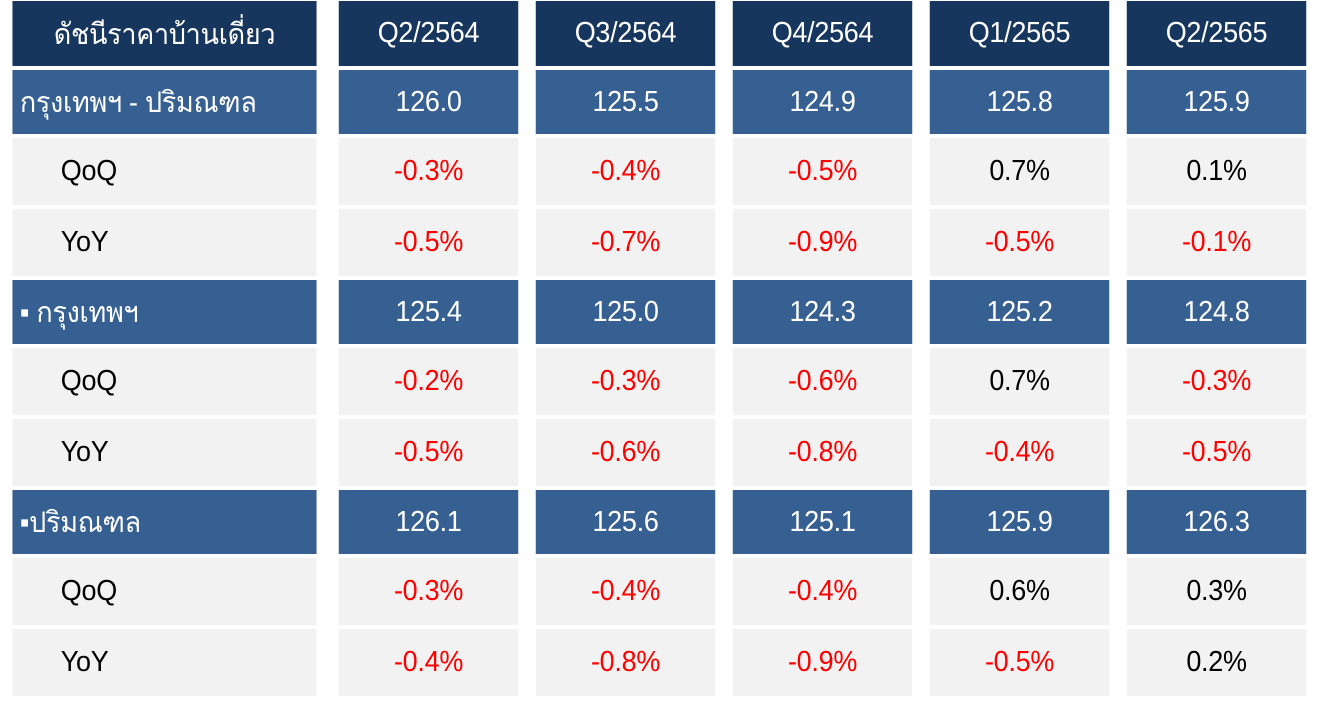 The width and height of the screenshot is (1319, 711). Describe the element at coordinates (1216, 171) in the screenshot. I see `change-value: 0.1%` at that location.